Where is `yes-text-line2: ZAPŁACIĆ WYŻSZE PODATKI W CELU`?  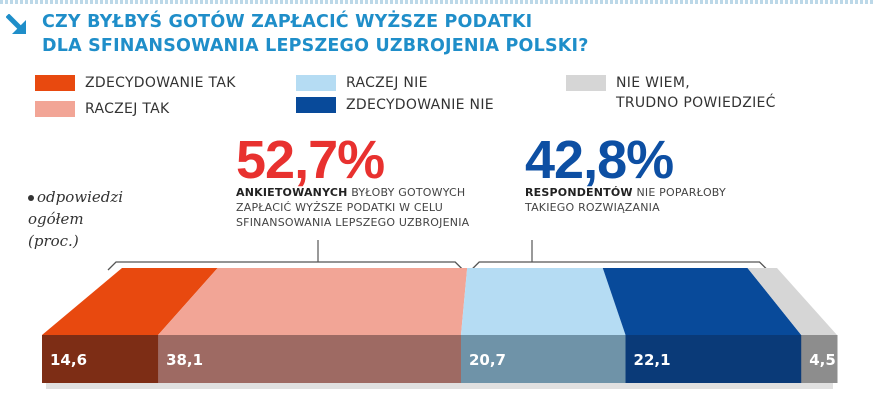
yes-text-line2: ZAPŁACIĆ WYŻSZE PODATKI W CELU is located at coordinates (339, 207).